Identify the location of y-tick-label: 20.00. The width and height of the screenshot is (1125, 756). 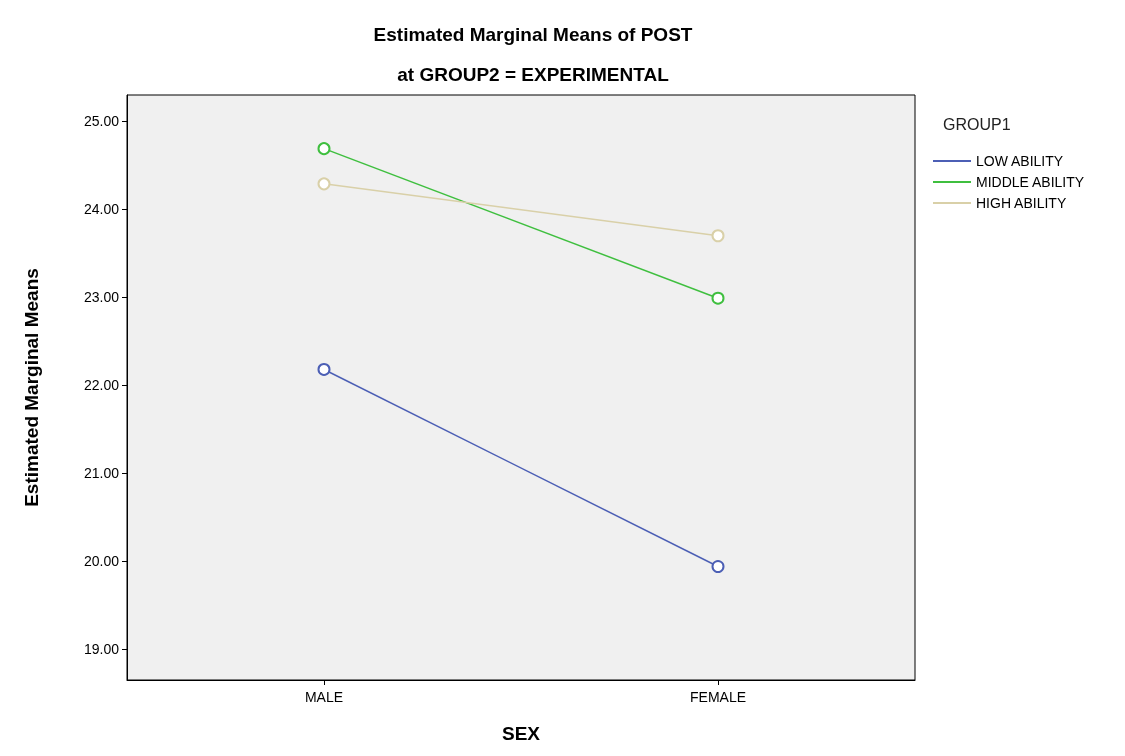
(101, 561).